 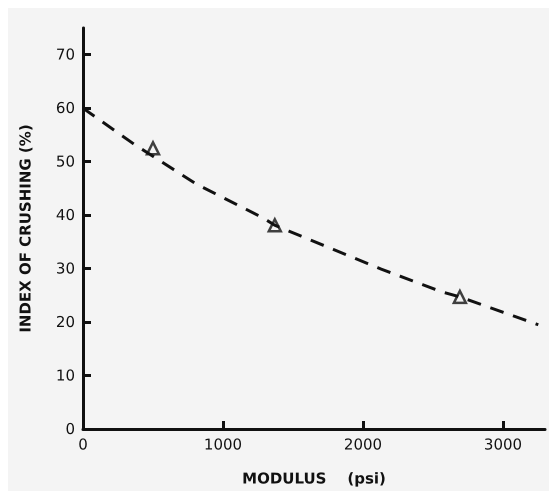 What do you see at coordinates (65, 161) in the screenshot?
I see `y-tick-label: 50` at bounding box center [65, 161].